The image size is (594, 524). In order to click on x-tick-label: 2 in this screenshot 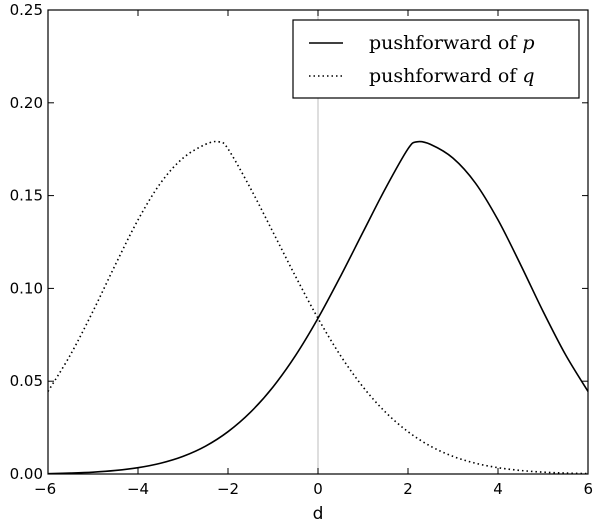, I will do `click(408, 489)`.